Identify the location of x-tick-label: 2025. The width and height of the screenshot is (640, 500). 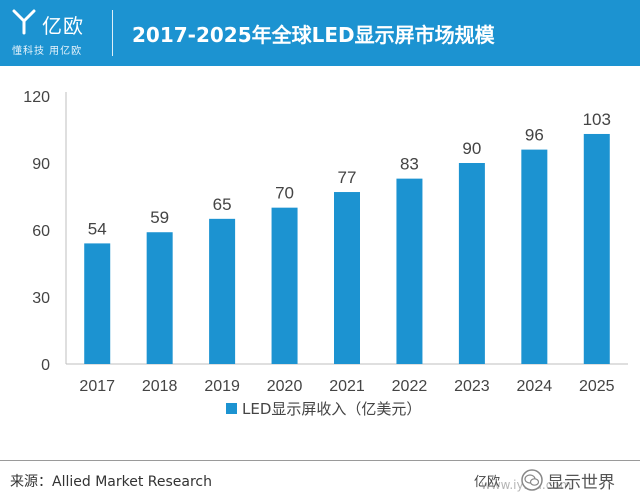
(597, 386).